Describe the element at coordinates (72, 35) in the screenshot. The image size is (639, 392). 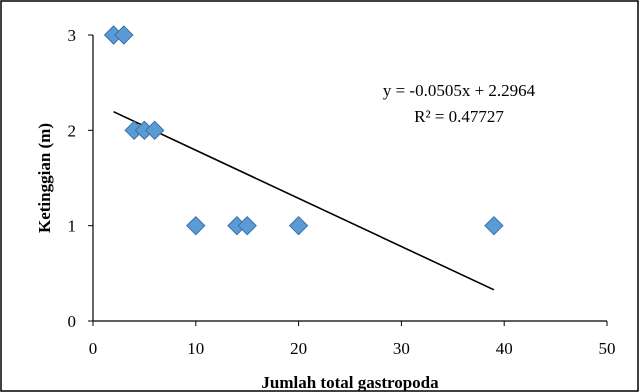
I see `y-tick-label: 3` at that location.